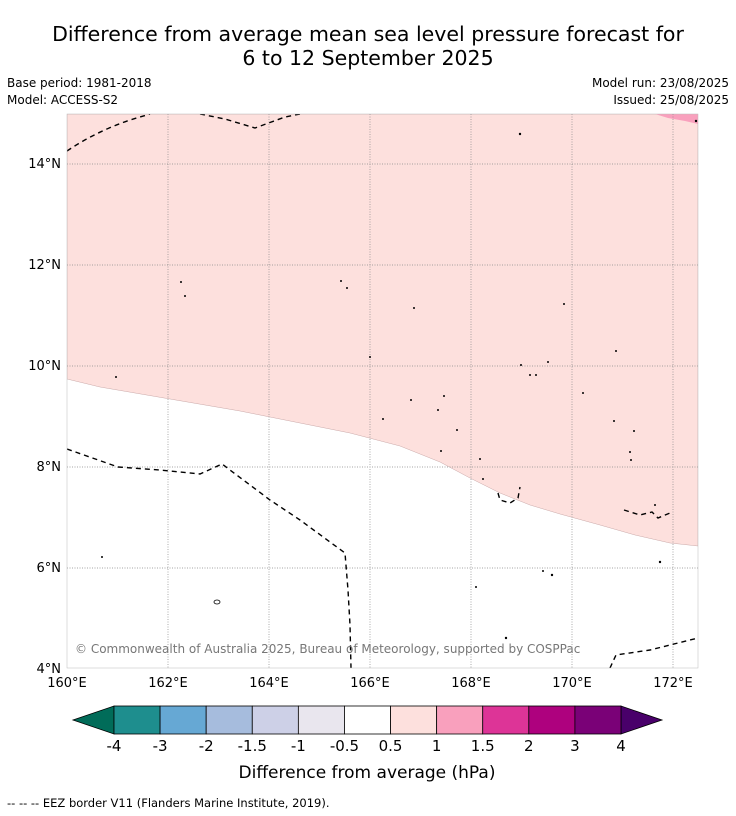 This screenshot has width=736, height=816. Describe the element at coordinates (217, 602) in the screenshot. I see `island-outline` at that location.